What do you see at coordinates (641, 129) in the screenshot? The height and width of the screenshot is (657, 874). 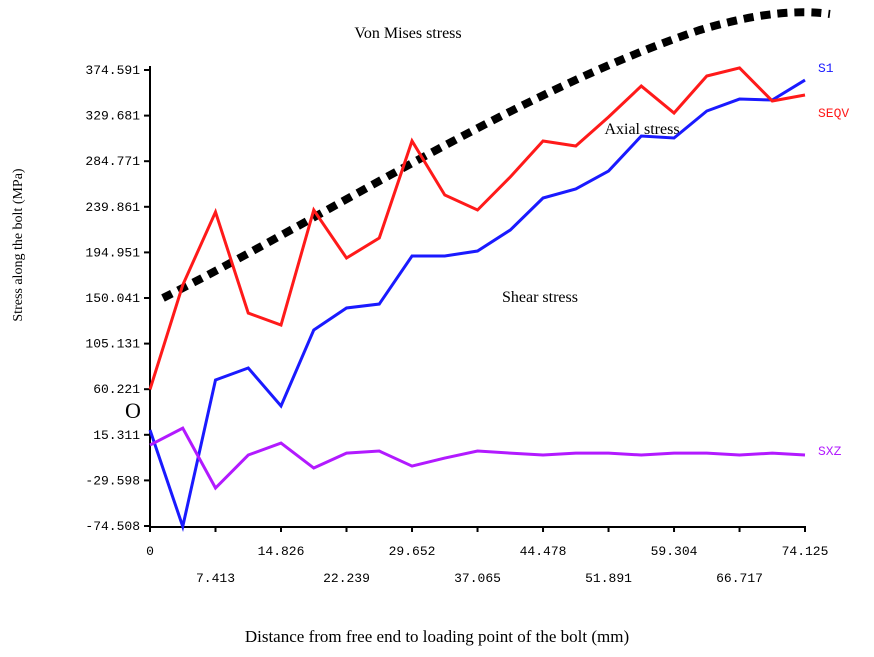 I see `annotation: Axial stress` at bounding box center [641, 129].